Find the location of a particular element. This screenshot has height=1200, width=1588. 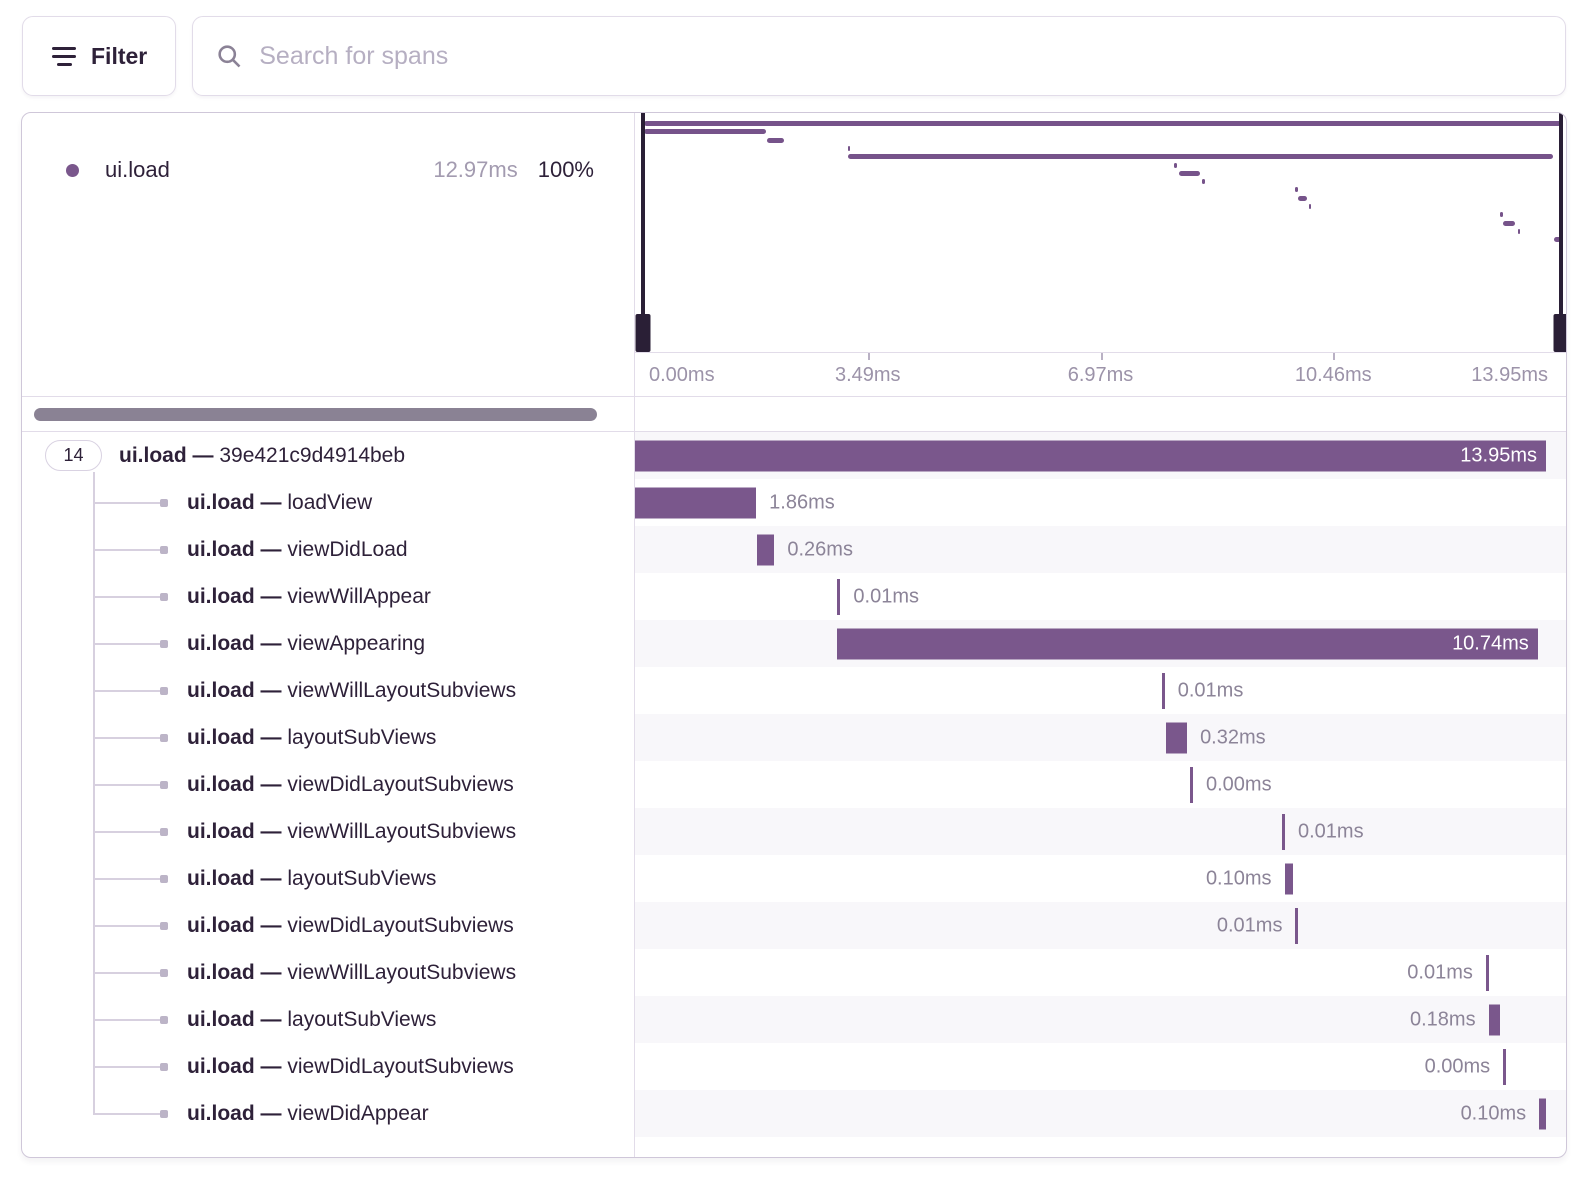

minimap-left-grip is located at coordinates (643, 333).